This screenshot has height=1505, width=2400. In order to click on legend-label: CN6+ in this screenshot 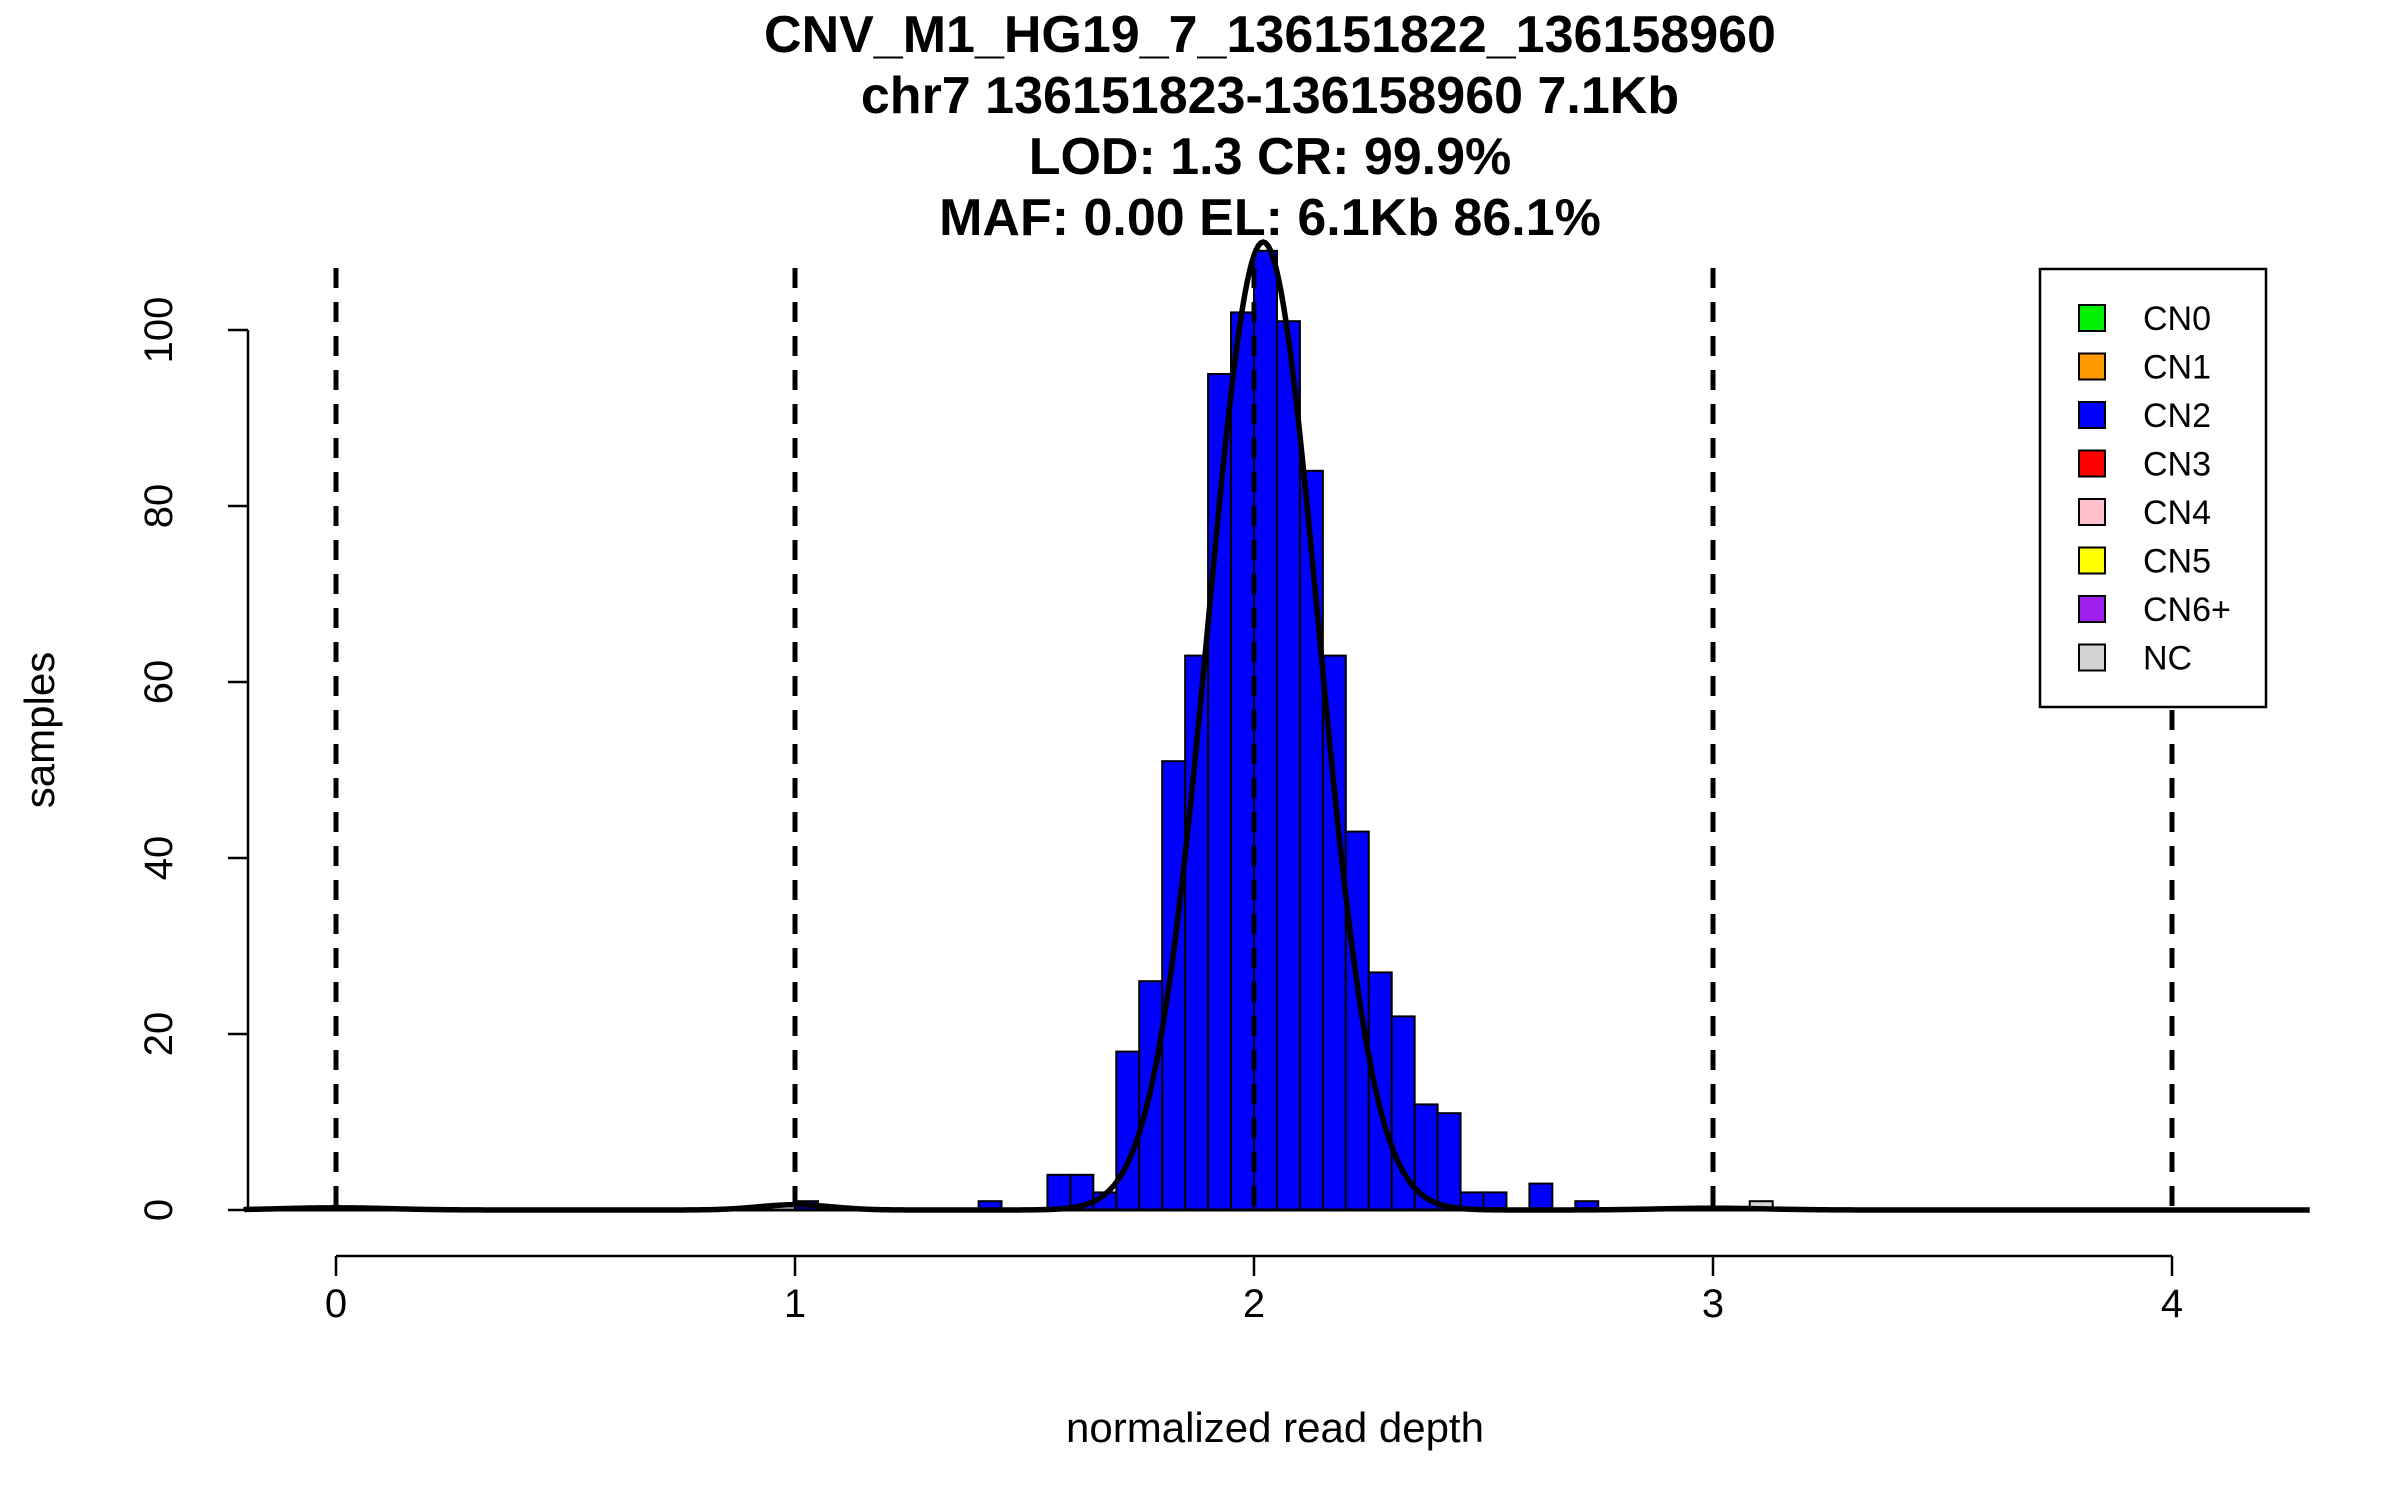, I will do `click(2187, 610)`.